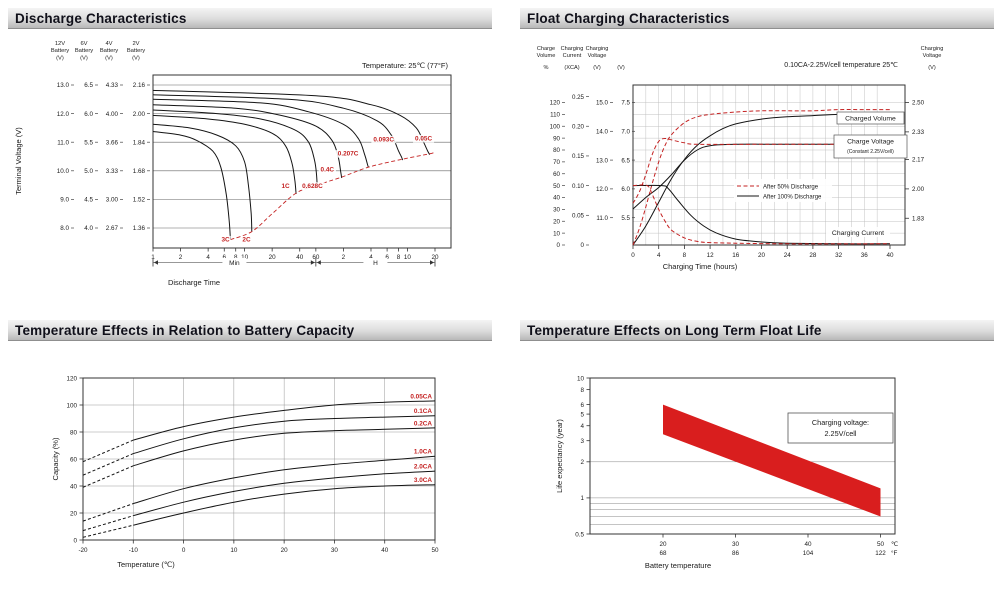 The width and height of the screenshot is (1000, 598). Describe the element at coordinates (628, 18) in the screenshot. I see `float-charging-title: Float Charging Characteristics` at that location.